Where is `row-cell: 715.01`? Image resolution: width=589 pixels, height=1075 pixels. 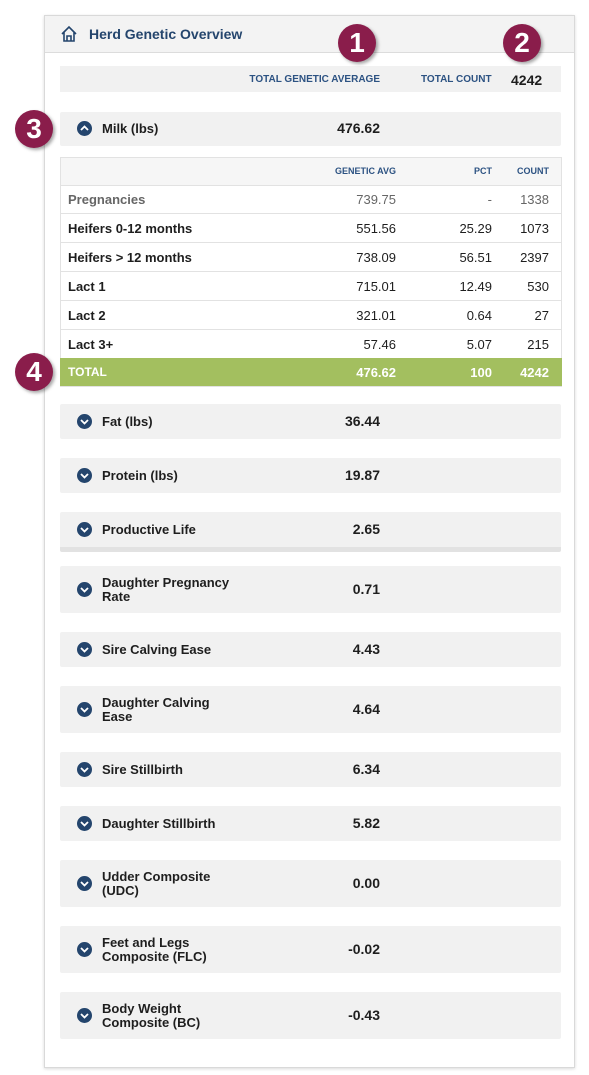 row-cell: 715.01 is located at coordinates (376, 286).